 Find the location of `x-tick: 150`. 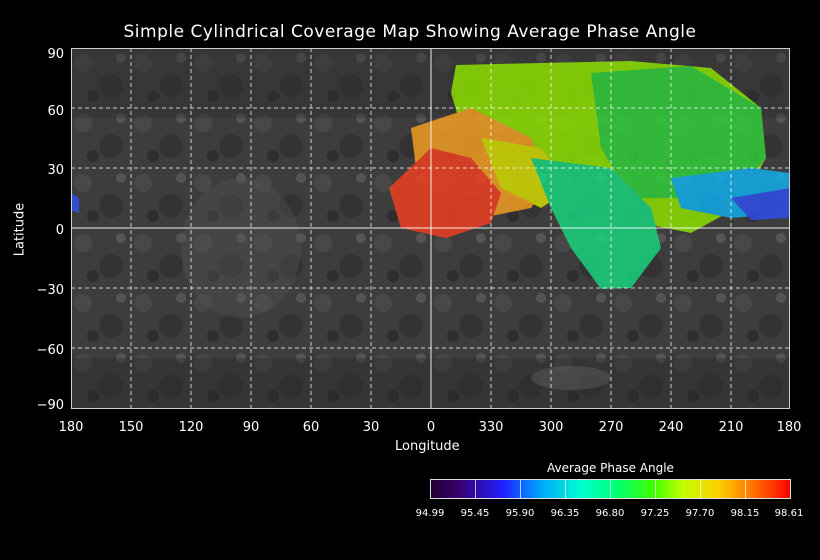

x-tick: 150 is located at coordinates (131, 427).